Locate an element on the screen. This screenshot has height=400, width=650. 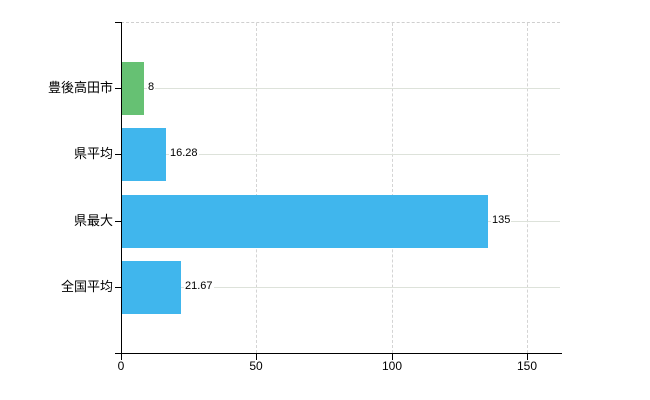
bar-value-label: 21.67 is located at coordinates (199, 286).